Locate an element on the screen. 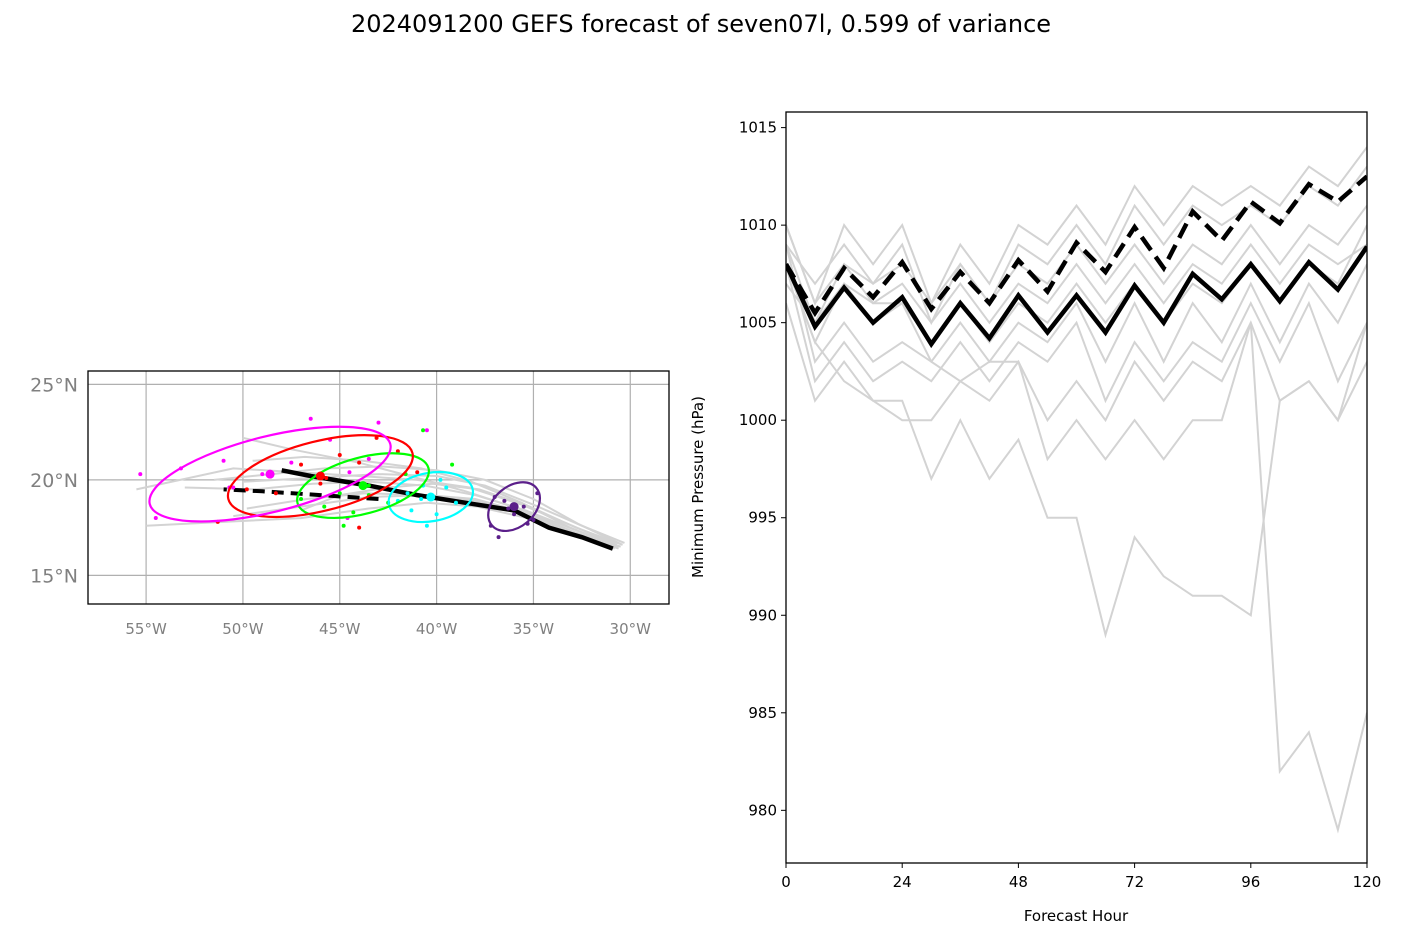 This screenshot has width=1402, height=941. pressure-xtick-label: 96 is located at coordinates (1250, 882).